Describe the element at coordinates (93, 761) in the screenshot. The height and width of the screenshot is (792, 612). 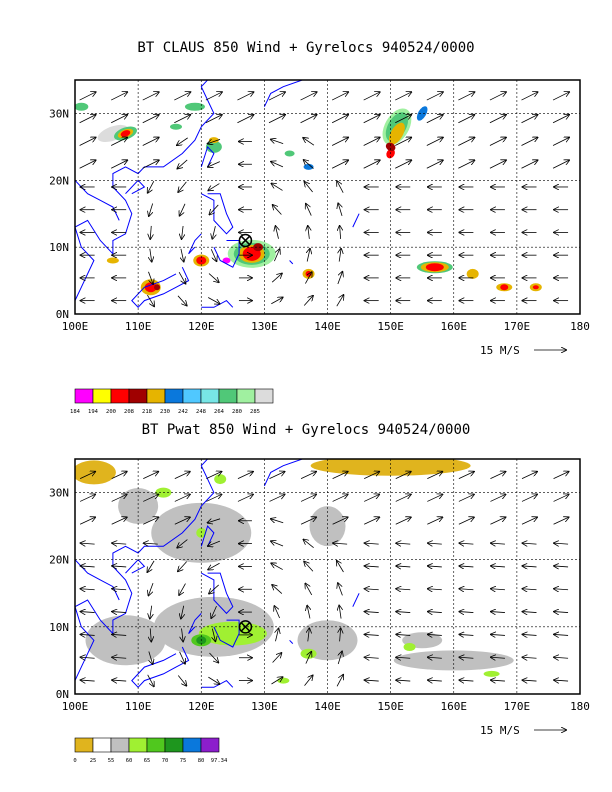
I see `colorbar-label: 25` at that location.